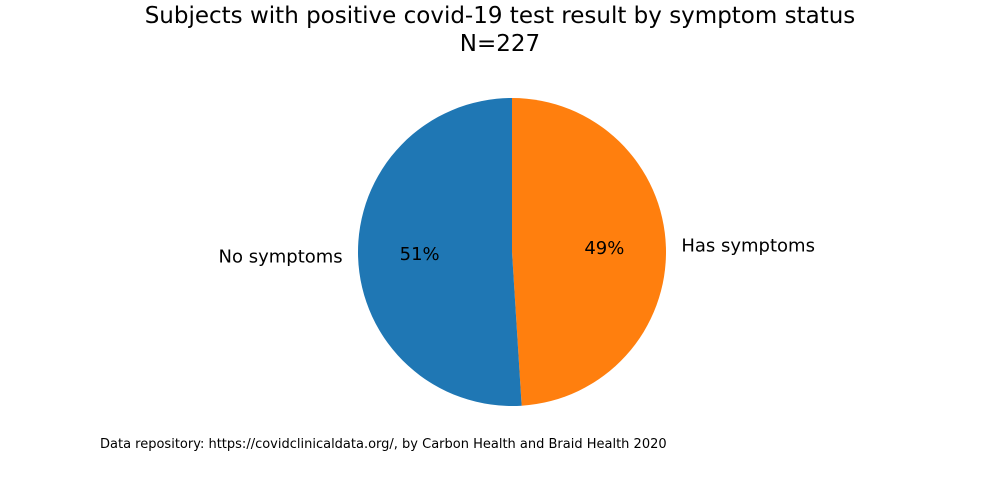 This screenshot has height=500, width=1000. Describe the element at coordinates (281, 256) in the screenshot. I see `pie-category-label: No symptoms` at that location.